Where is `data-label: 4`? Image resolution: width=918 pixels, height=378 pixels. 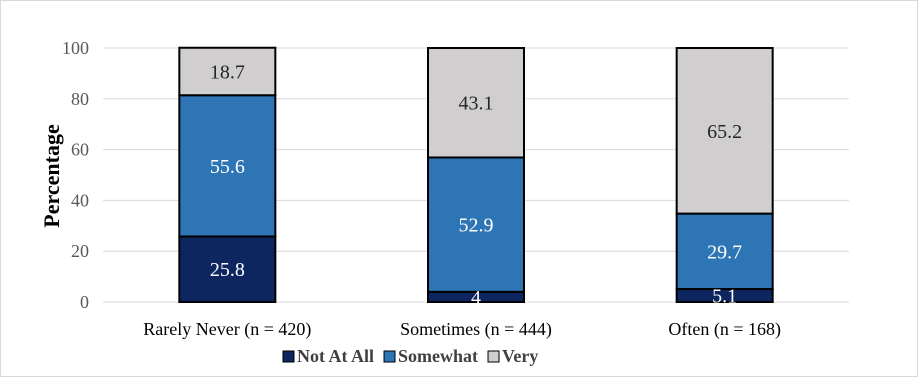 data-label: 4 is located at coordinates (476, 298).